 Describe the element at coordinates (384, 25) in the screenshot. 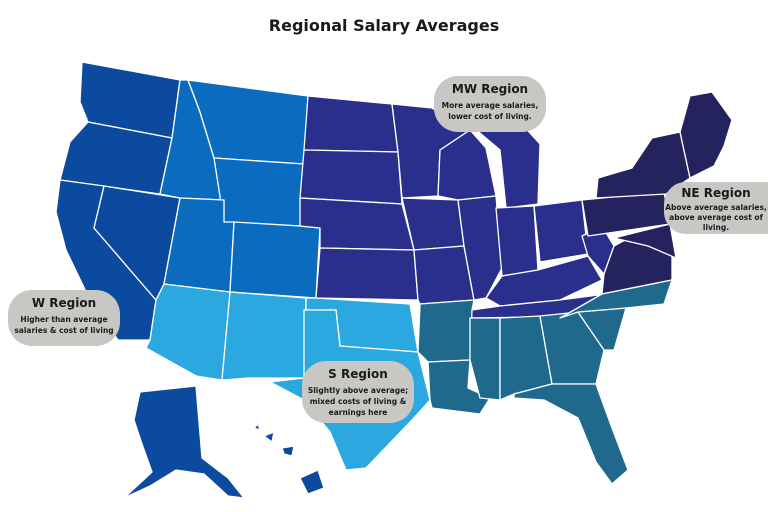

I see `map-title: Regional Salary Averages` at that location.